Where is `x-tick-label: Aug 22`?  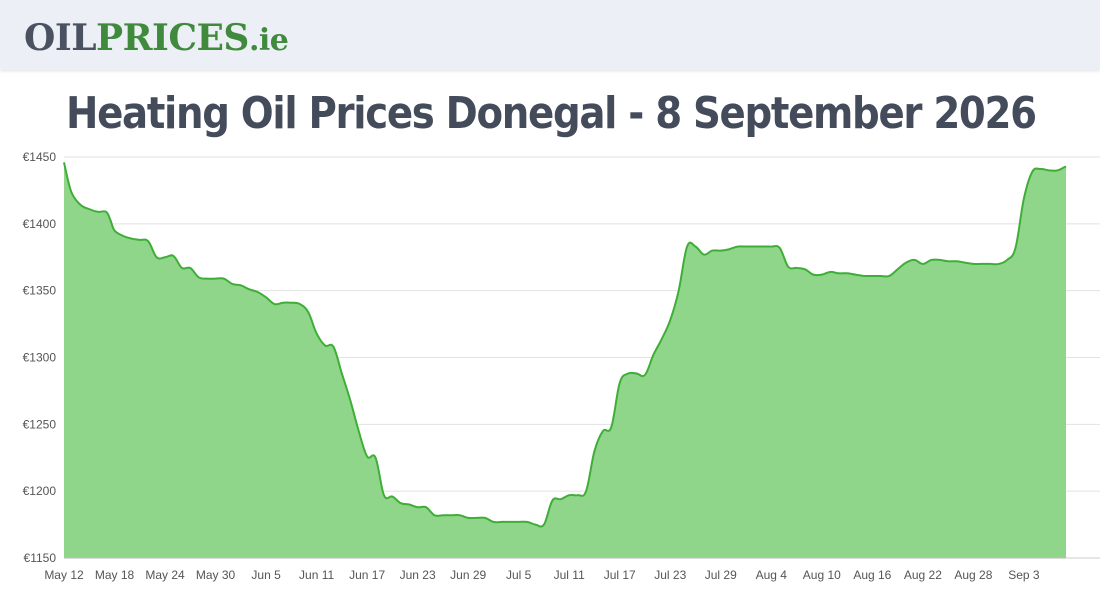
x-tick-label: Aug 22 is located at coordinates (923, 575).